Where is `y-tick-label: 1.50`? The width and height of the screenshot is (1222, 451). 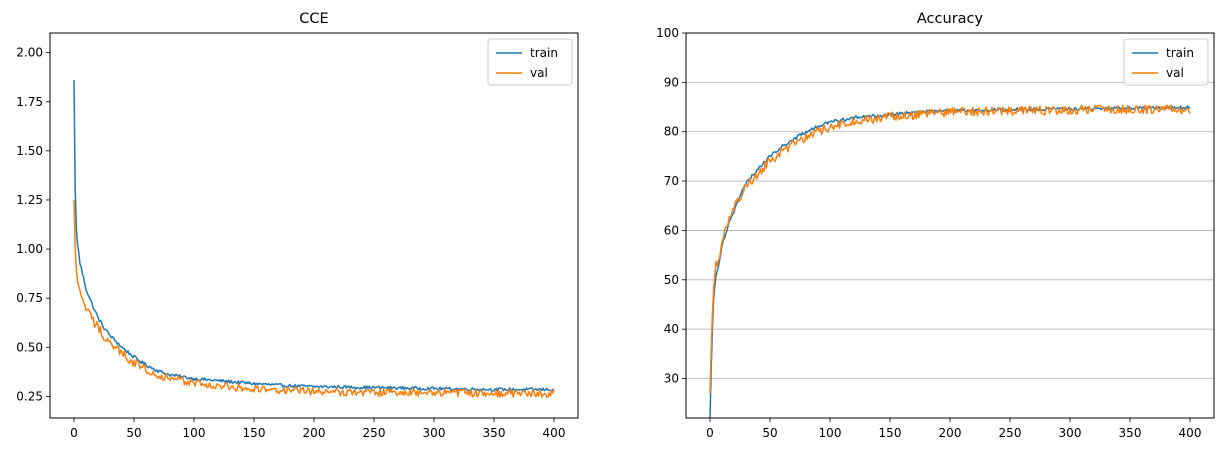
y-tick-label: 1.50 is located at coordinates (29, 151).